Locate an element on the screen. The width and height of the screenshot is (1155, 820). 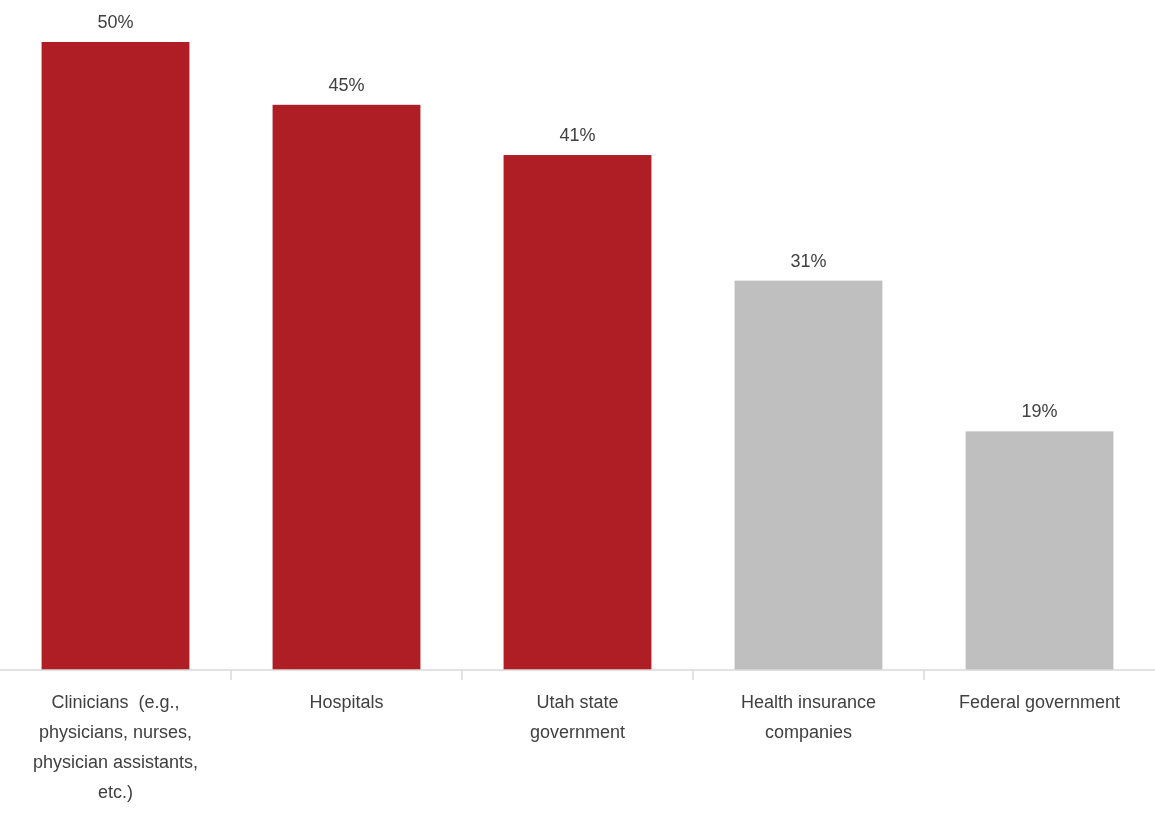
data-label: 45% is located at coordinates (346, 84).